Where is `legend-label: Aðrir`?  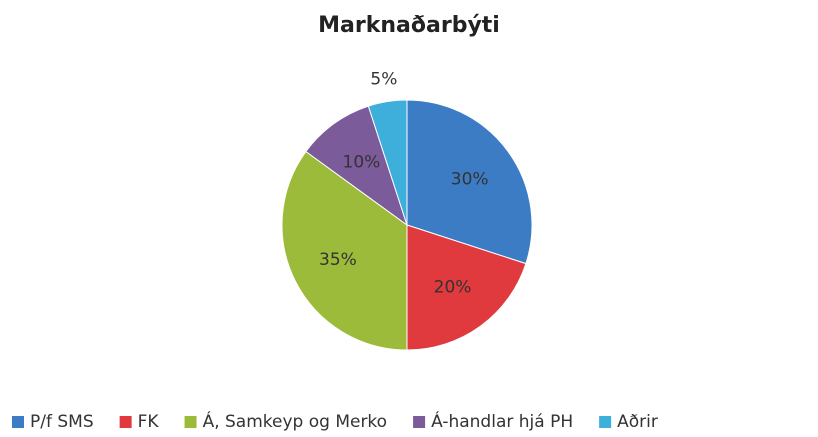 legend-label: Aðrir is located at coordinates (637, 422).